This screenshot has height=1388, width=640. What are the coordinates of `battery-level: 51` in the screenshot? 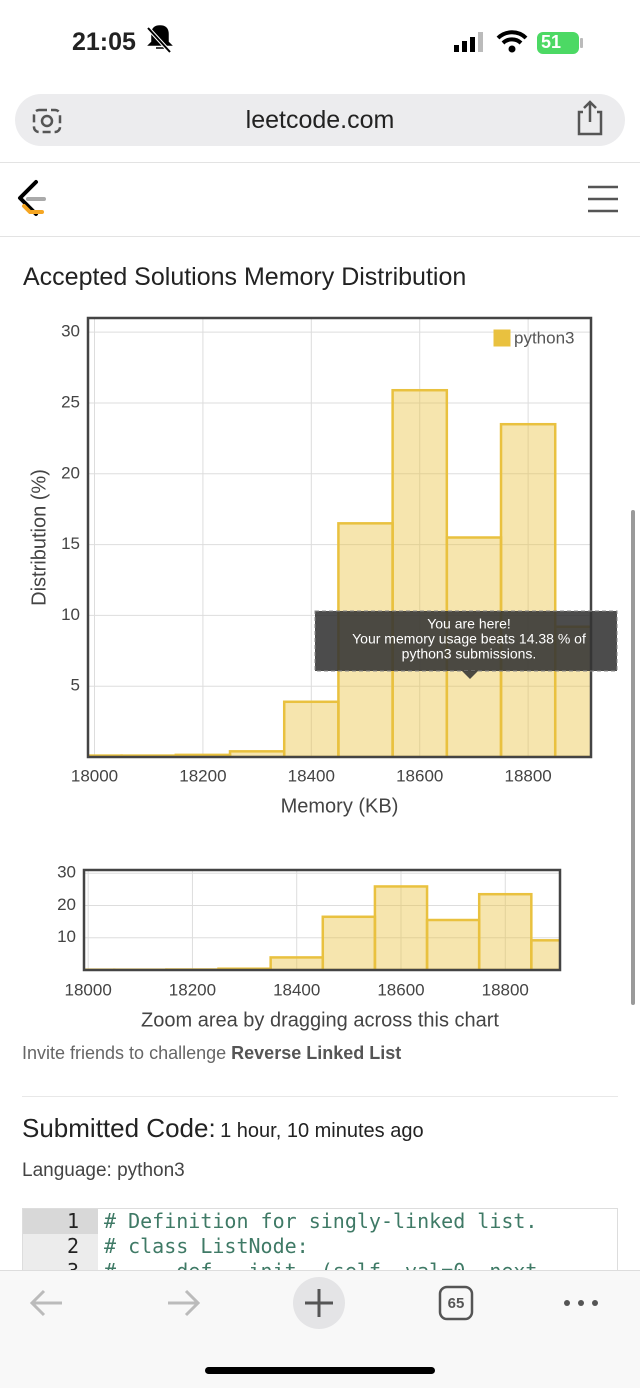 It's located at (551, 42).